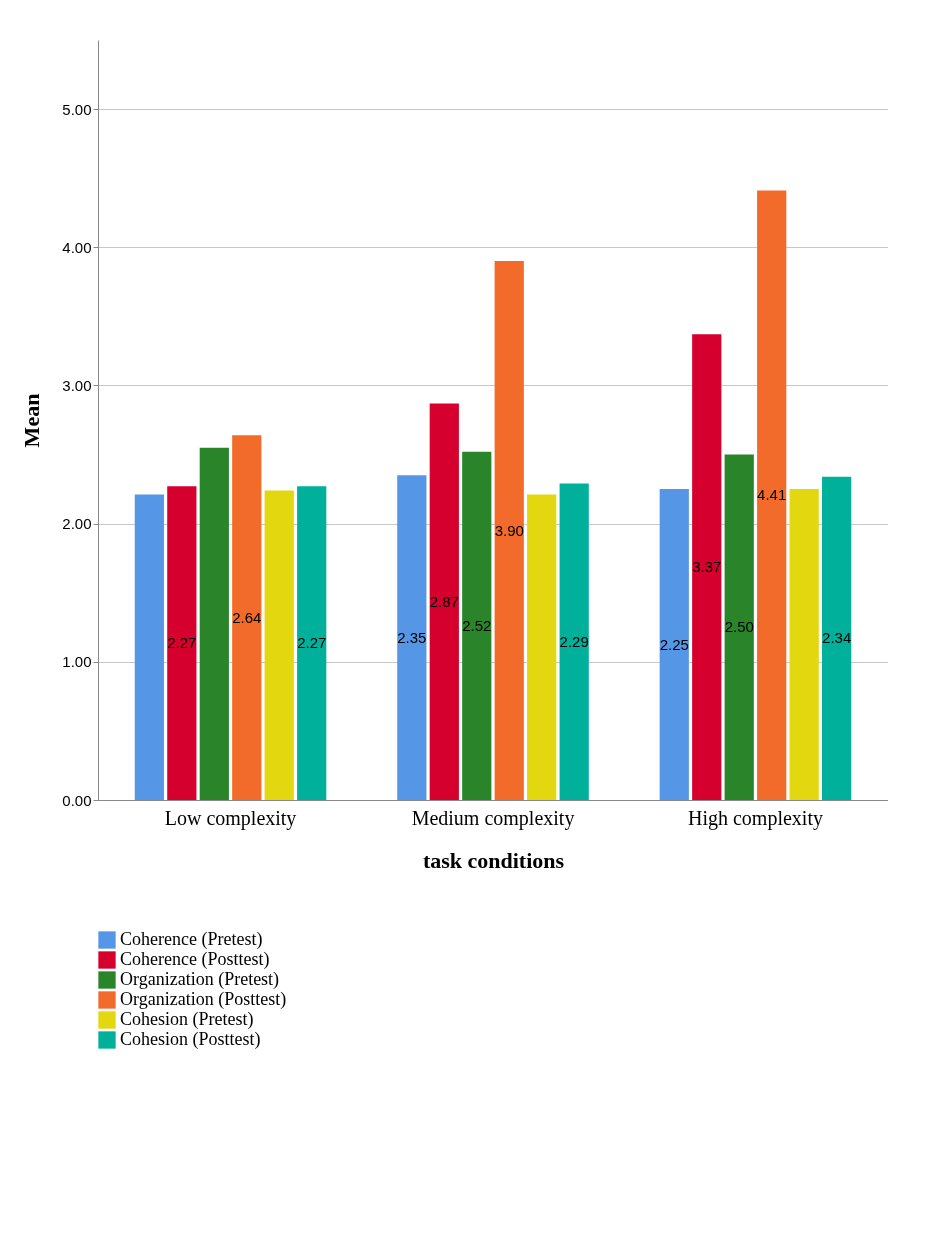 The image size is (932, 1245). Describe the element at coordinates (77, 247) in the screenshot. I see `y-tick-label: 4.00` at that location.